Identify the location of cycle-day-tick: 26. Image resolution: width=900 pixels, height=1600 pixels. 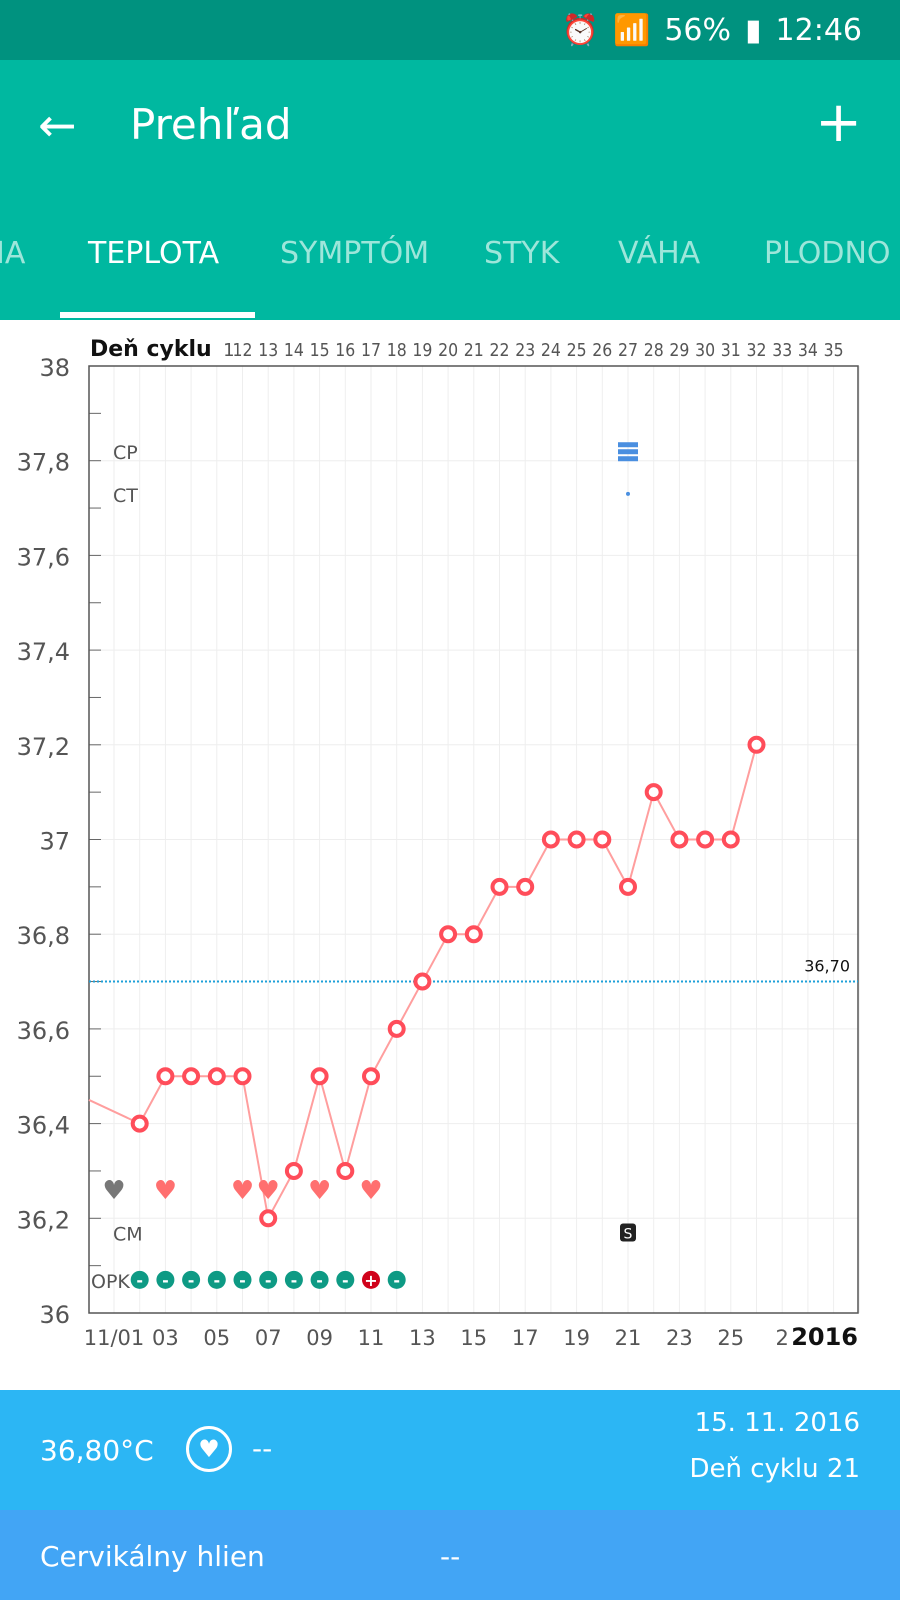
(602, 350).